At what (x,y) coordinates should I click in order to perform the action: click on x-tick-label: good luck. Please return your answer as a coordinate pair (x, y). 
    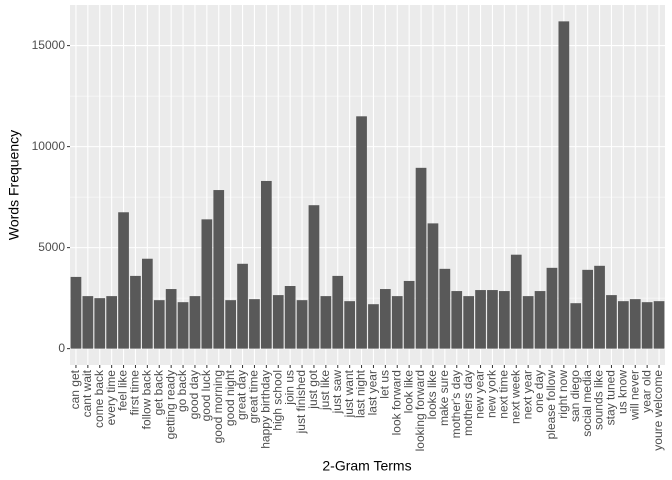
    Looking at the image, I should click on (206, 395).